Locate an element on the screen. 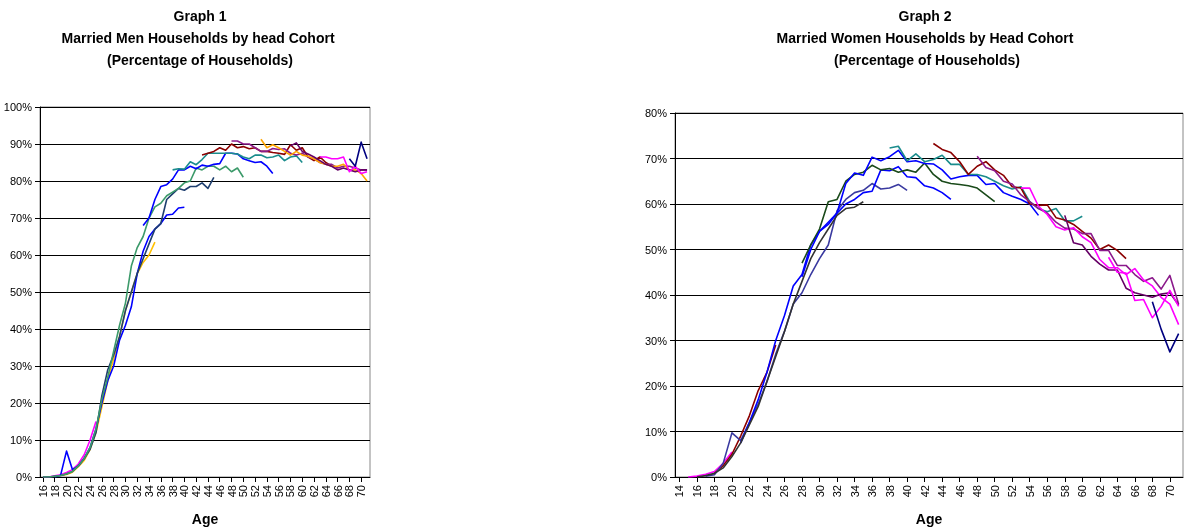 Image resolution: width=1189 pixels, height=531 pixels. chart-title: Graph 1 is located at coordinates (200, 16).